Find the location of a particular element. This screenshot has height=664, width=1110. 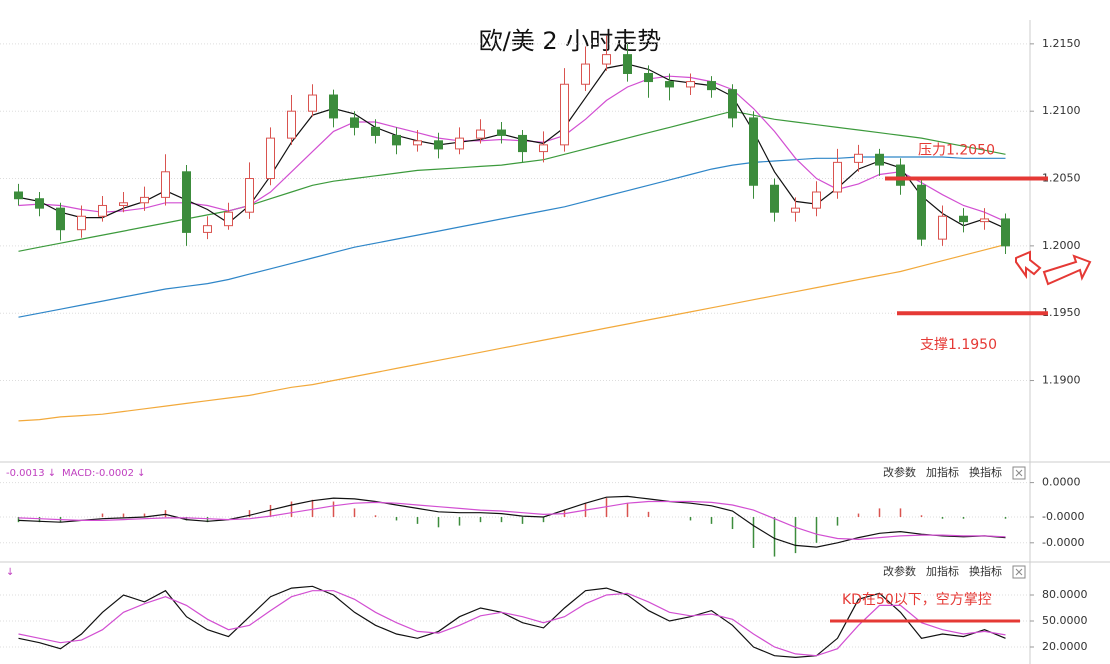

y-tick-label: 1.2150 is located at coordinates (1061, 43).